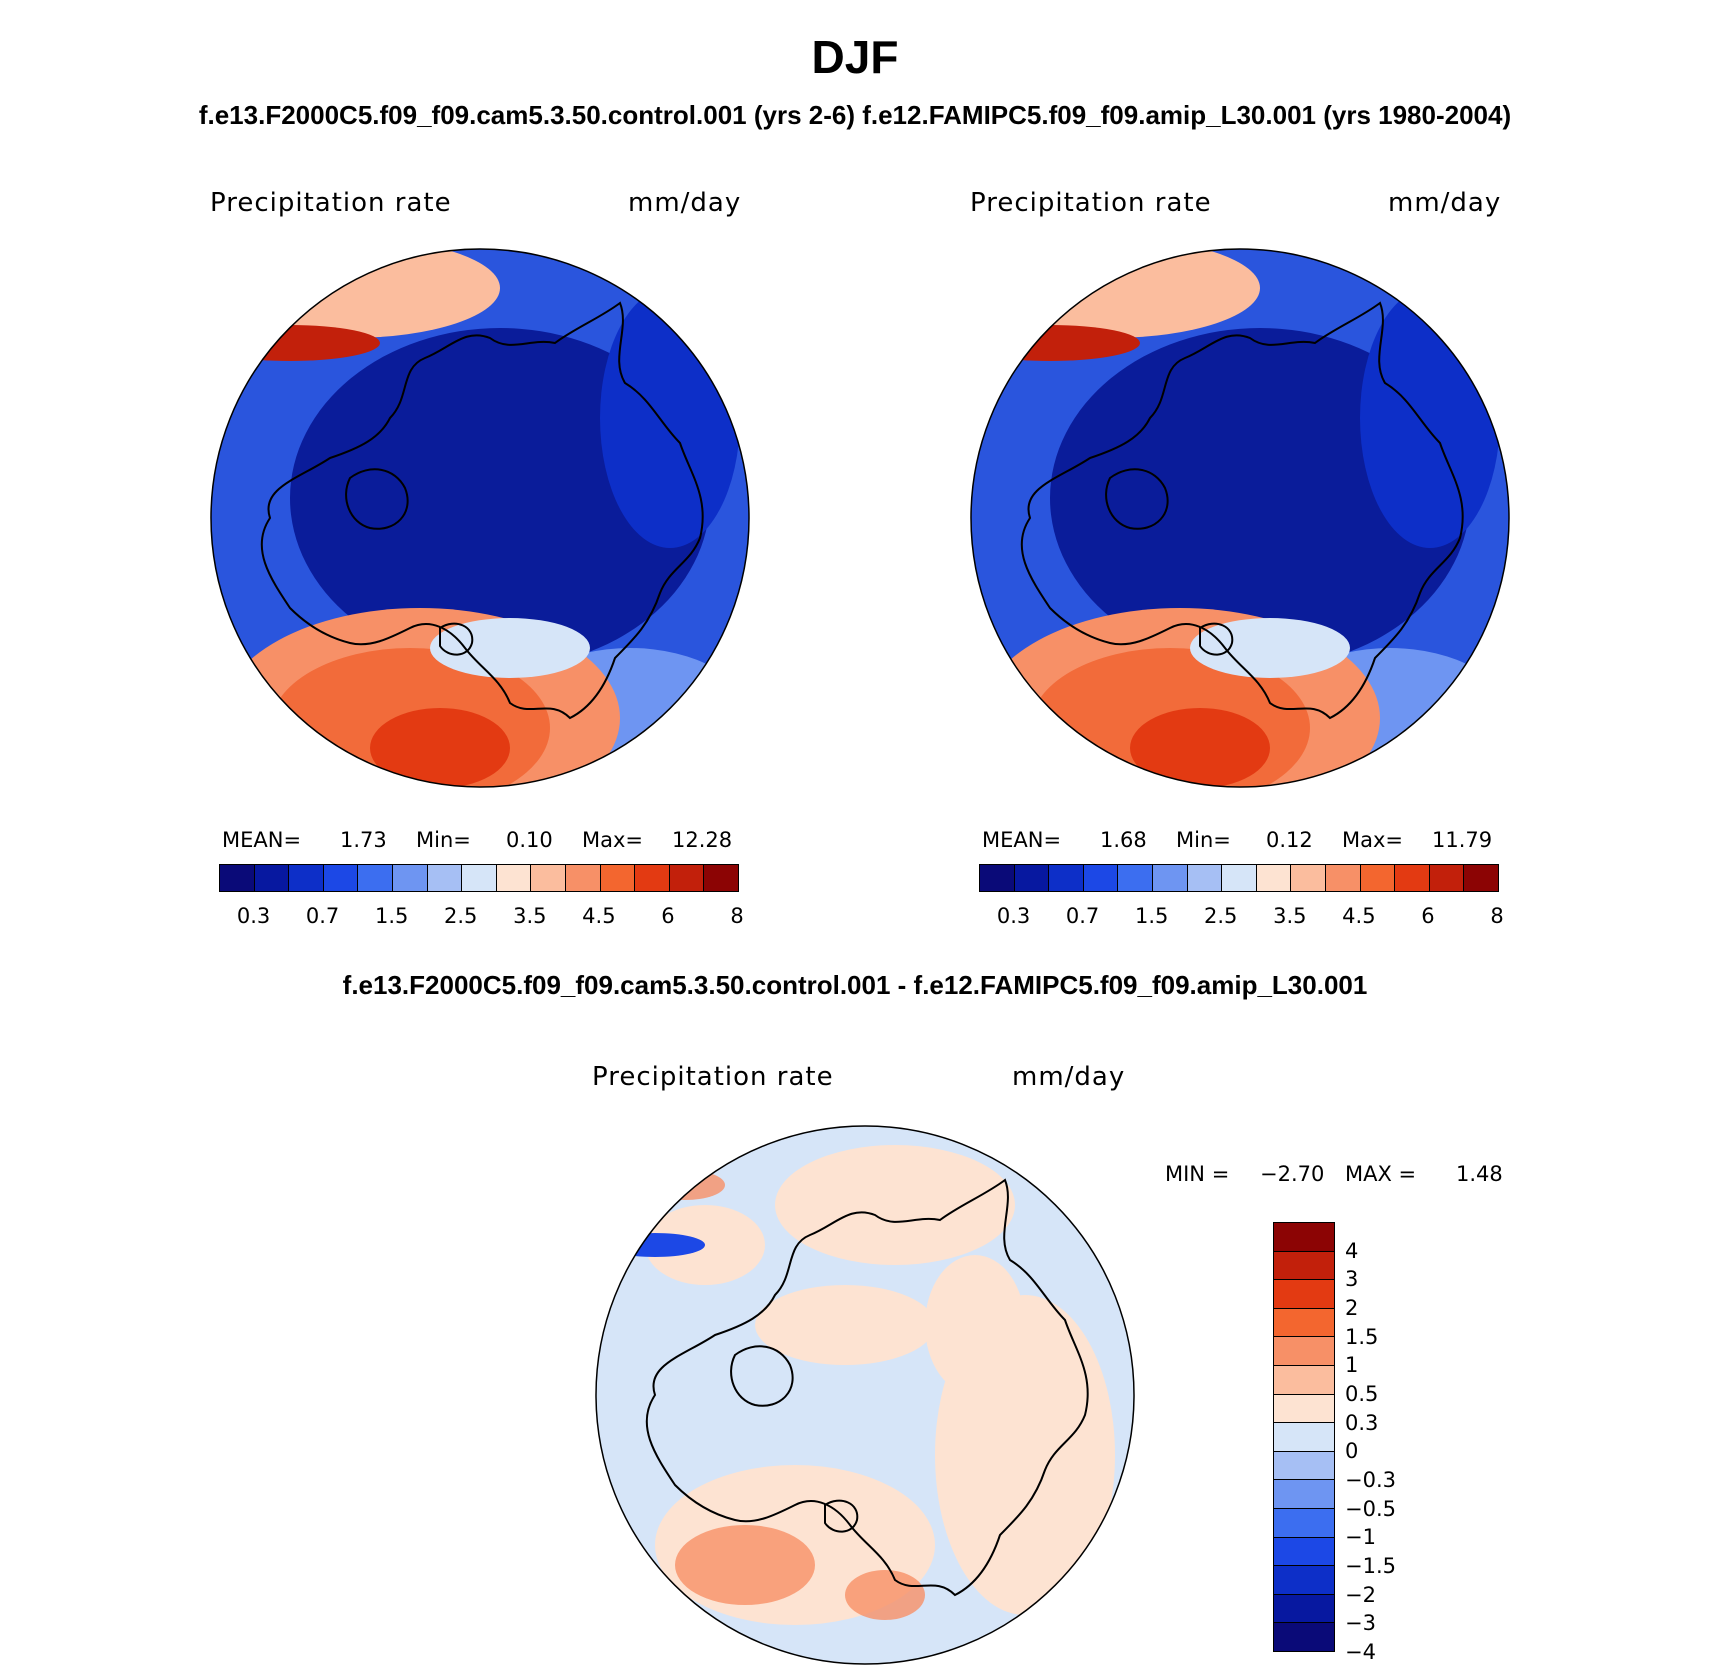 The image size is (1710, 1665). Describe the element at coordinates (1022, 840) in the screenshot. I see `panel2-mean-label: MEAN=` at that location.